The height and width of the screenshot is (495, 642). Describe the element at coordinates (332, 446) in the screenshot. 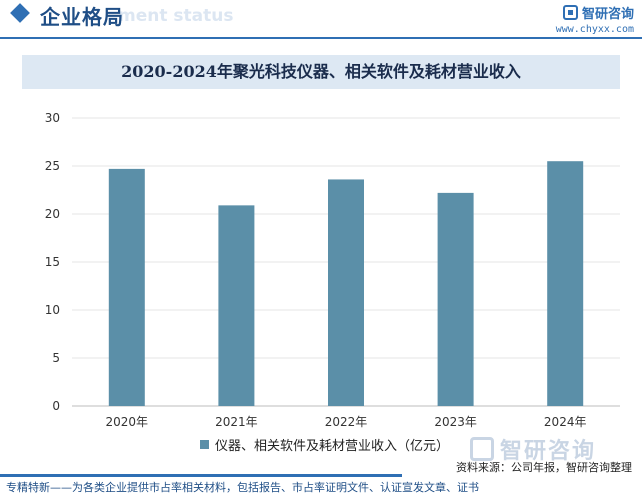

I see `legend-label: 仪器、相关软件及耗材营业收入（亿元）` at that location.